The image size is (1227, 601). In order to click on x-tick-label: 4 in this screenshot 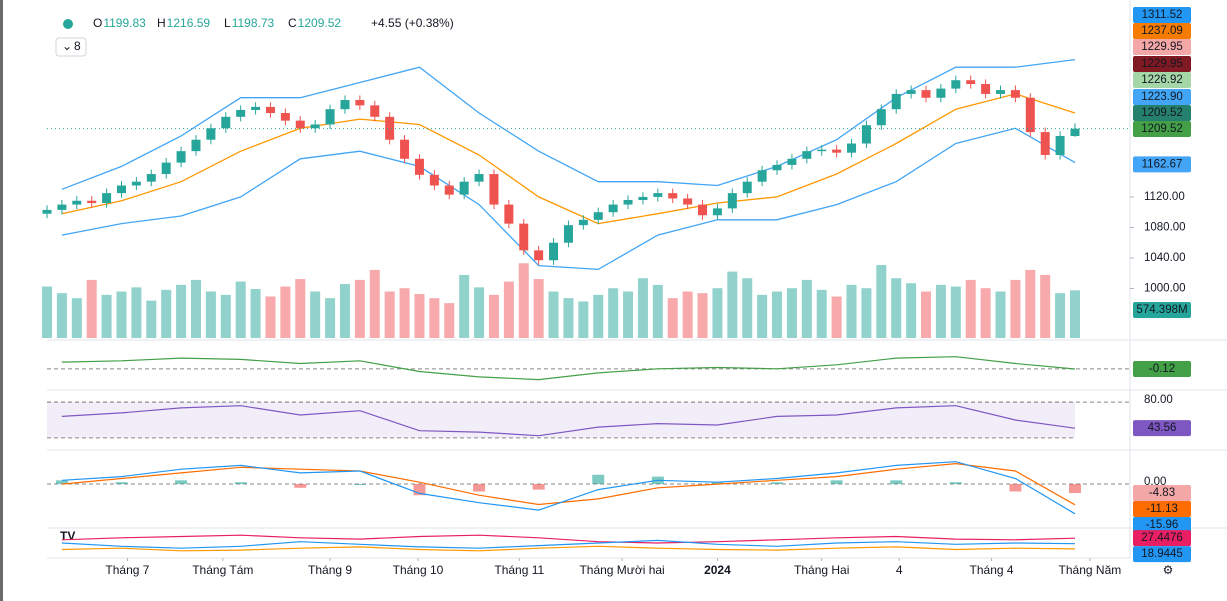, I will do `click(899, 570)`.